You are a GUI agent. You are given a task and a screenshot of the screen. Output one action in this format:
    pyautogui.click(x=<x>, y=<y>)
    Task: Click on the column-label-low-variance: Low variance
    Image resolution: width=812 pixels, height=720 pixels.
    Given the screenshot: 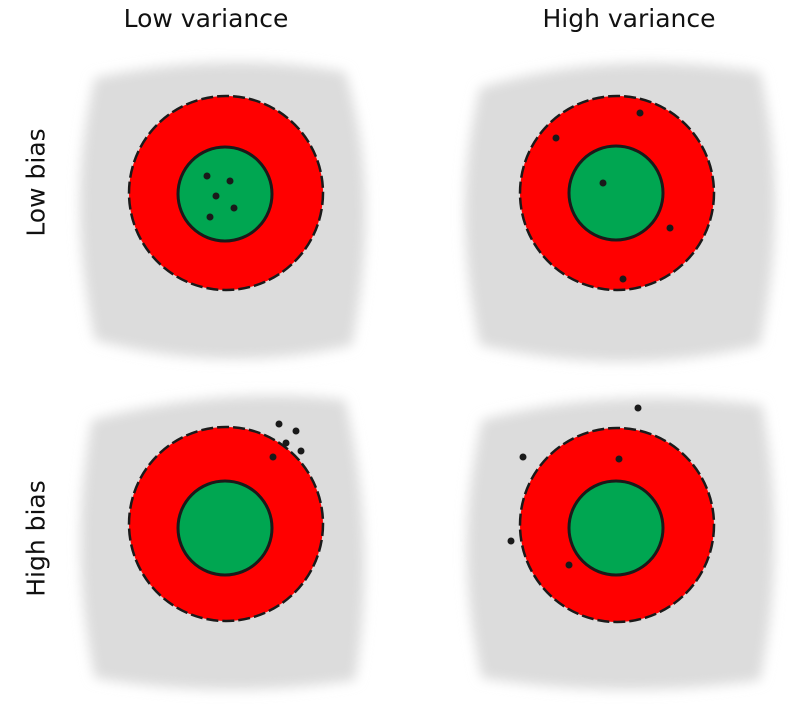 What is the action you would take?
    pyautogui.click(x=206, y=18)
    